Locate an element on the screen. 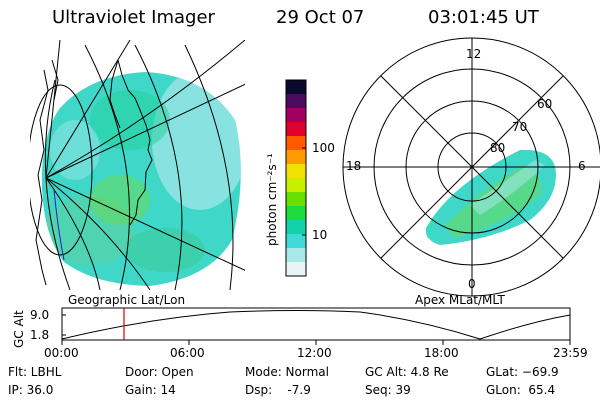 This screenshot has height=400, width=600. filter-info: Flt: LBHL is located at coordinates (35, 372).